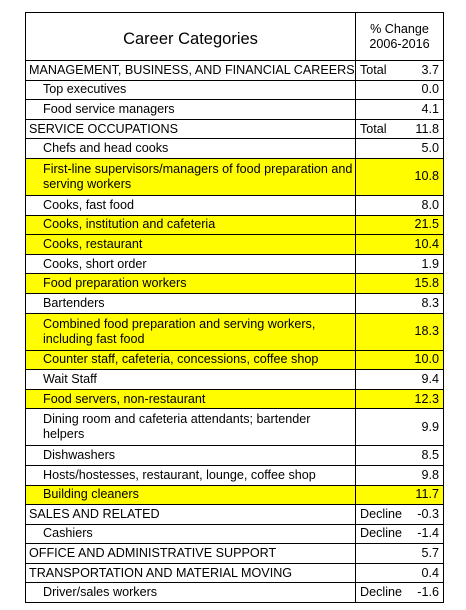  I want to click on occupation-label: Building cleaners, so click(190, 495).